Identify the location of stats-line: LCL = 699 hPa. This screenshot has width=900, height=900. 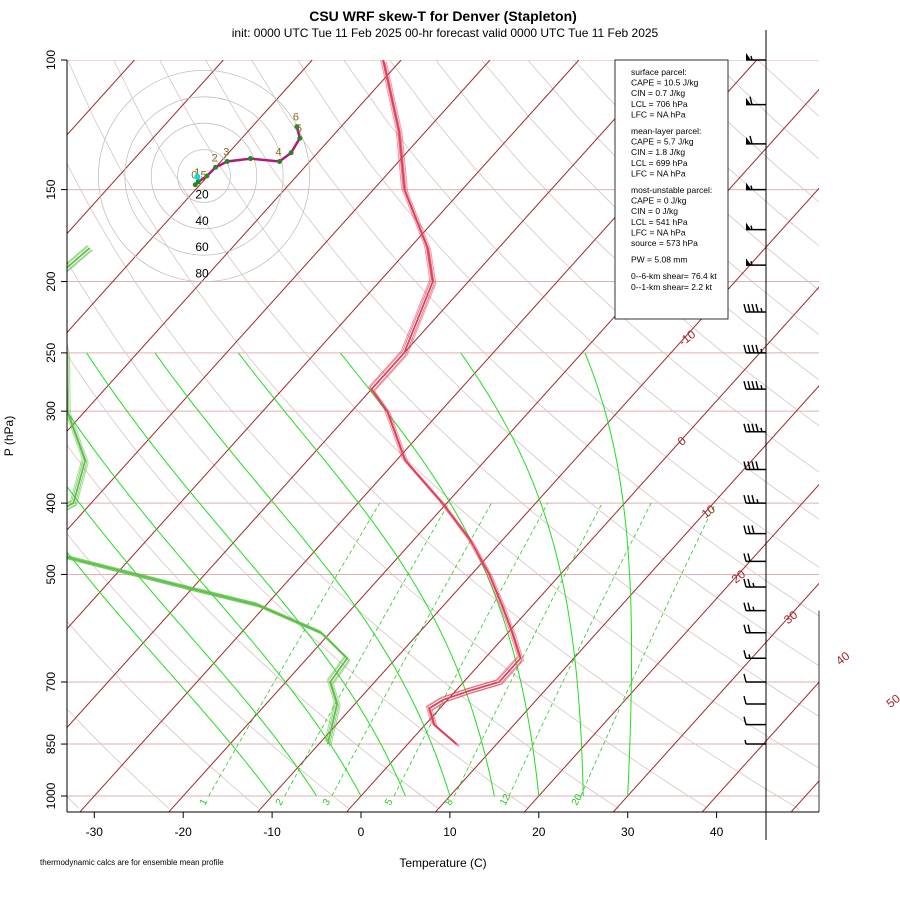
(659, 163).